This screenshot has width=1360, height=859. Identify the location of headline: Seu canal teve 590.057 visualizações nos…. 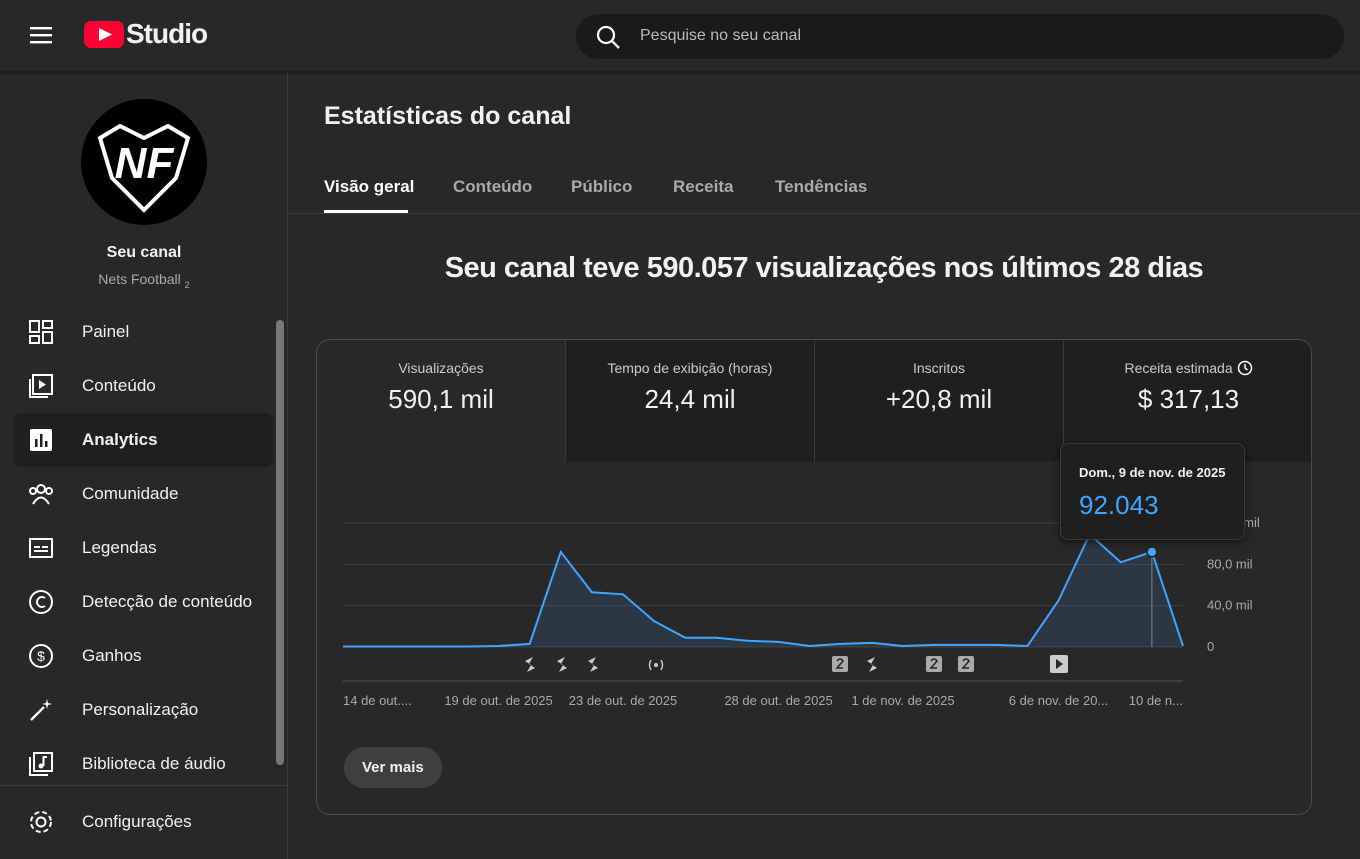
(824, 268).